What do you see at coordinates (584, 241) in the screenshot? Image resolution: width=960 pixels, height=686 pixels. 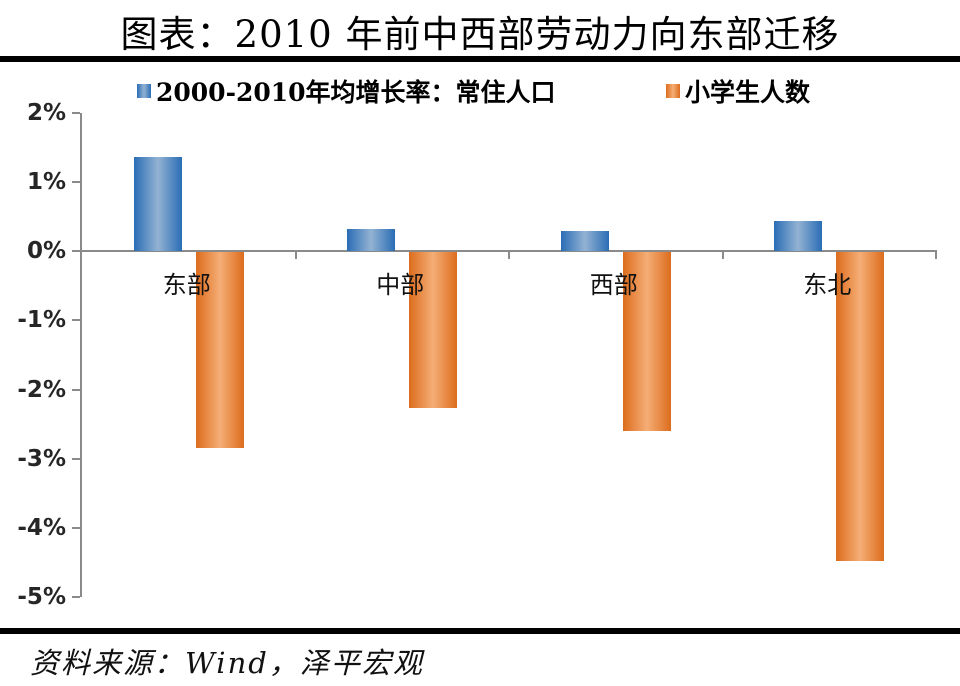 I see `bar-resident-population-west` at bounding box center [584, 241].